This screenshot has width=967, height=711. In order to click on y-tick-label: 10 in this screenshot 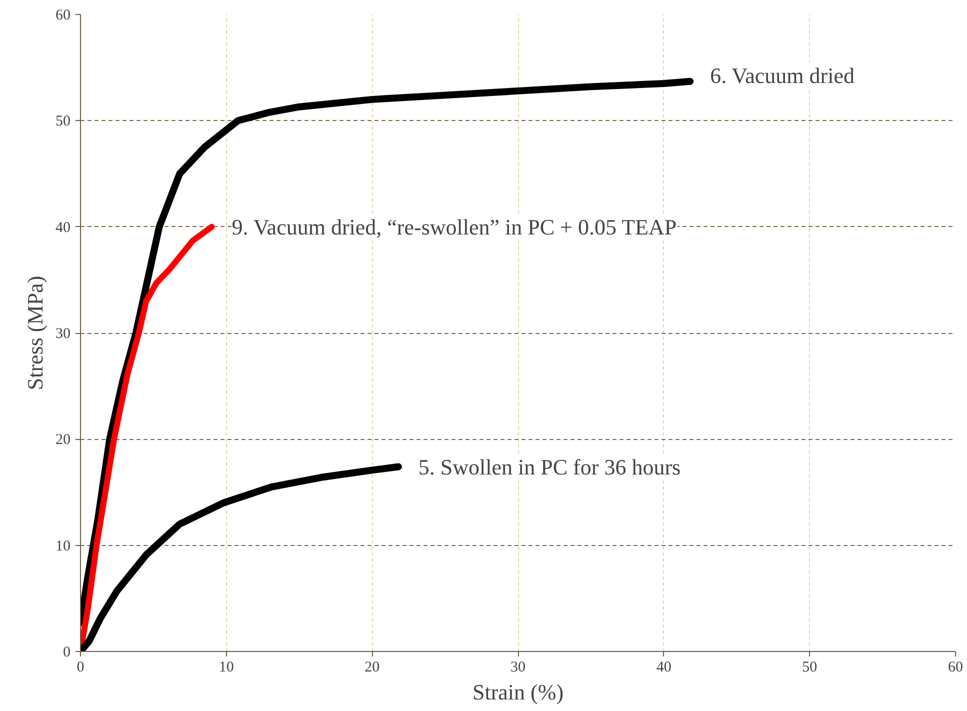, I will do `click(63, 546)`.